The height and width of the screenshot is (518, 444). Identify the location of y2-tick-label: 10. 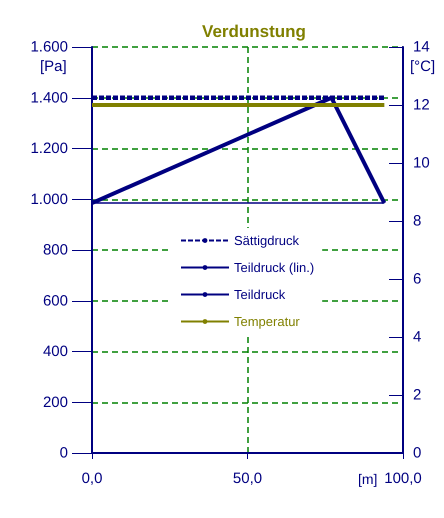
(421, 163).